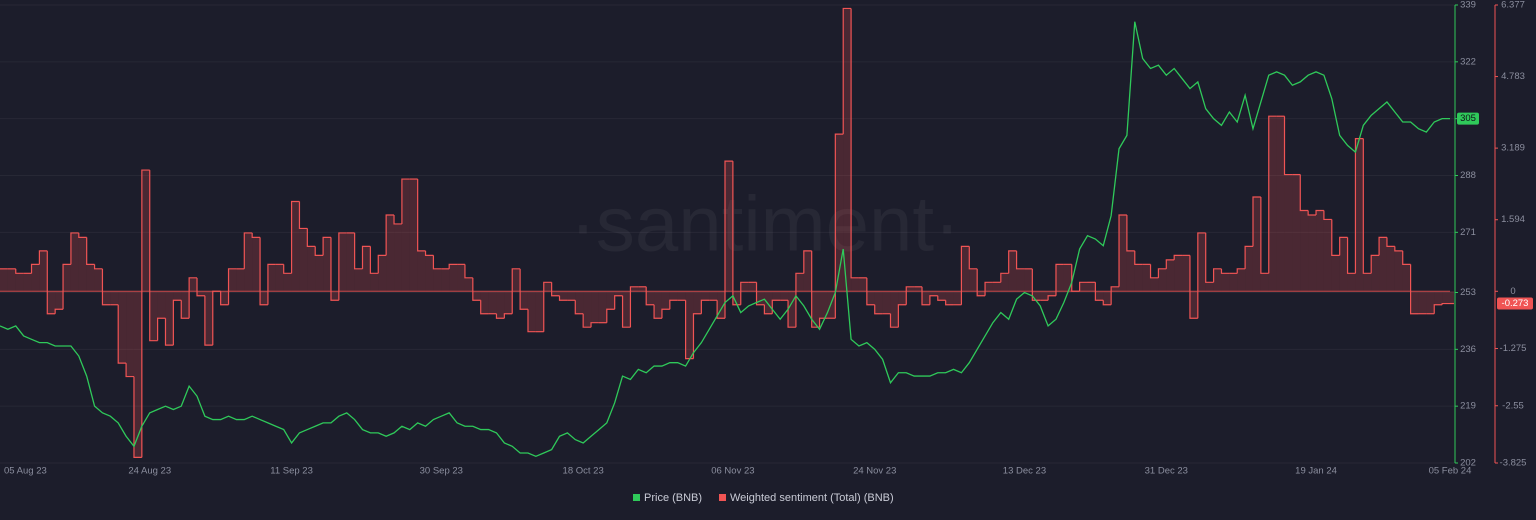 The image size is (1536, 520). I want to click on y2-tick-label: 3.189, so click(1513, 148).